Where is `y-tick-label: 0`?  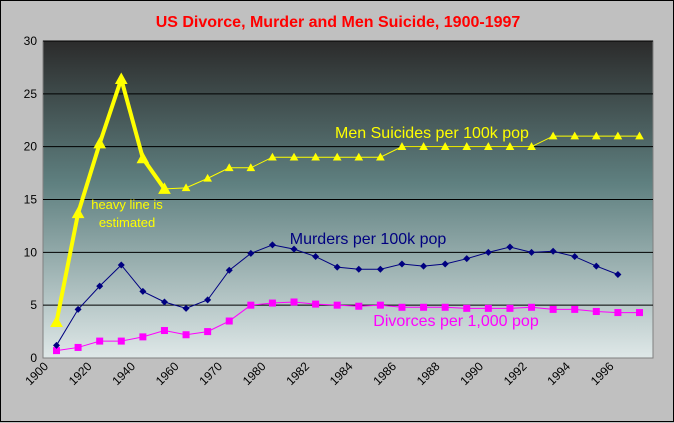
y-tick-label: 0 is located at coordinates (33, 358).